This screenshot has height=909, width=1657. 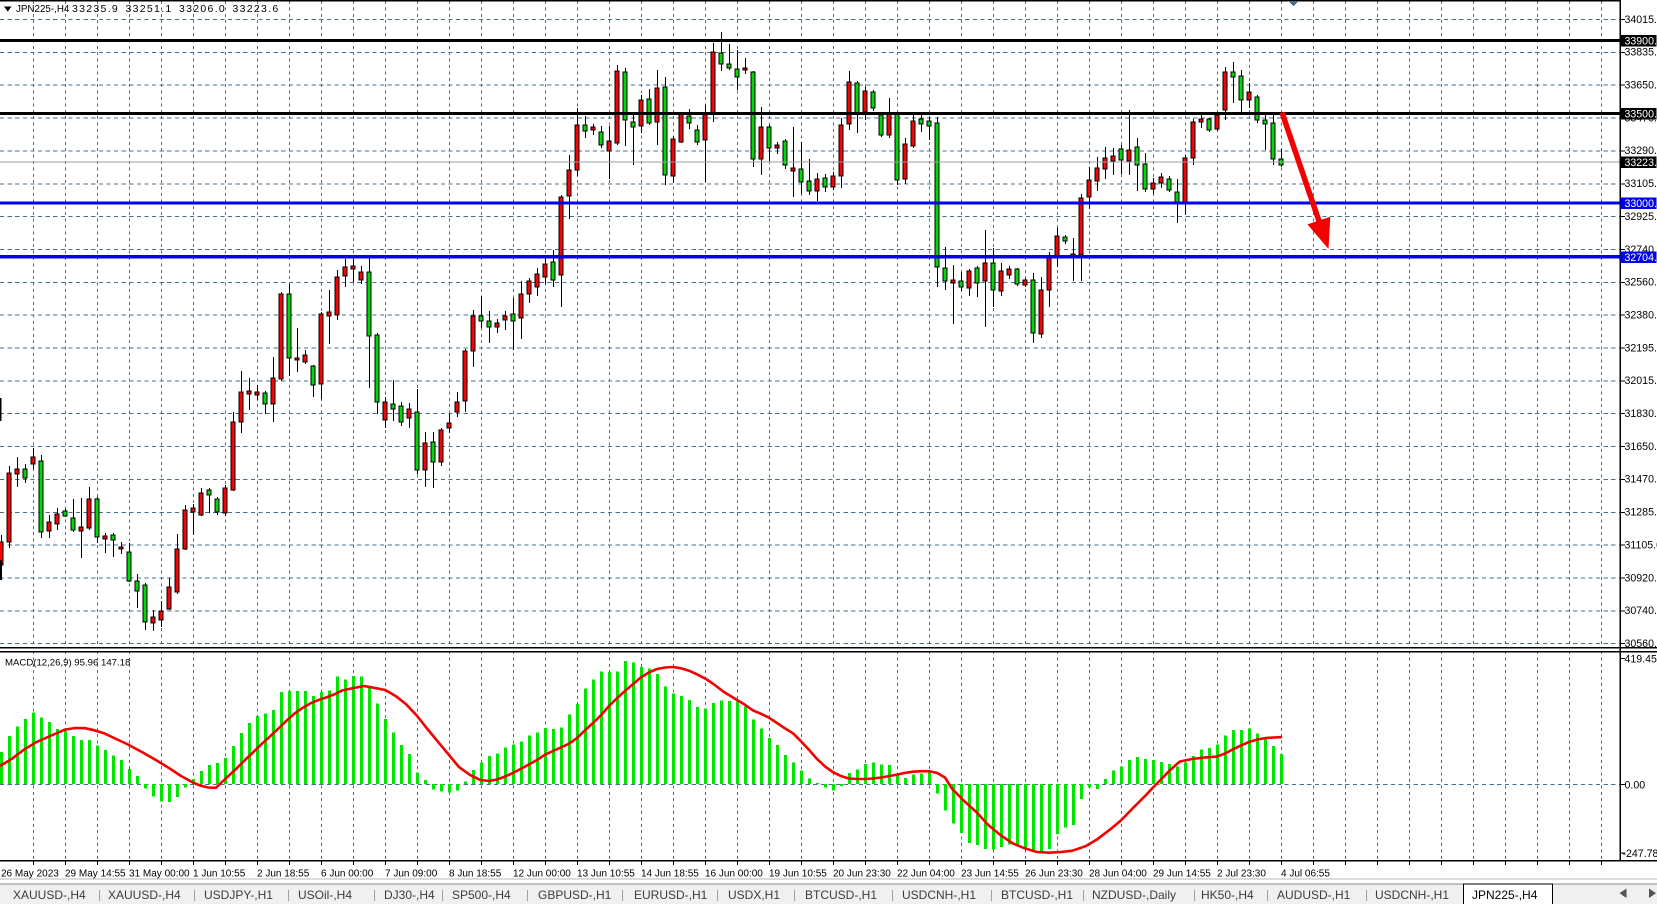 What do you see at coordinates (95, 9) in the screenshot?
I see `svg-text: 33235.9` at bounding box center [95, 9].